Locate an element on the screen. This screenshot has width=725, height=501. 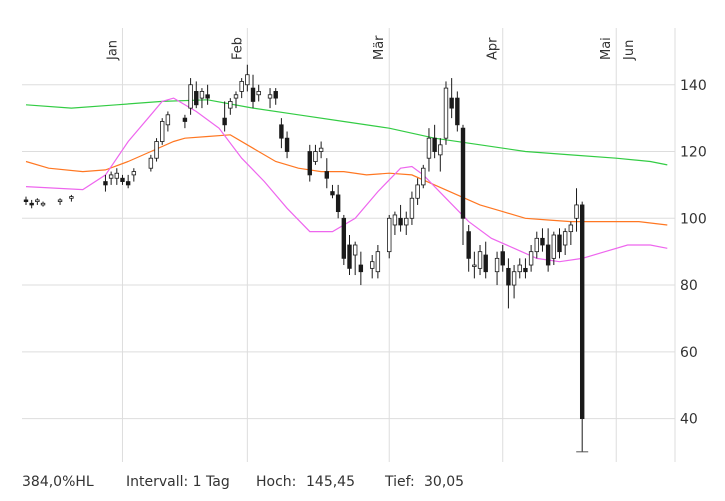
high-value: 145,45 is located at coordinates (330, 482).